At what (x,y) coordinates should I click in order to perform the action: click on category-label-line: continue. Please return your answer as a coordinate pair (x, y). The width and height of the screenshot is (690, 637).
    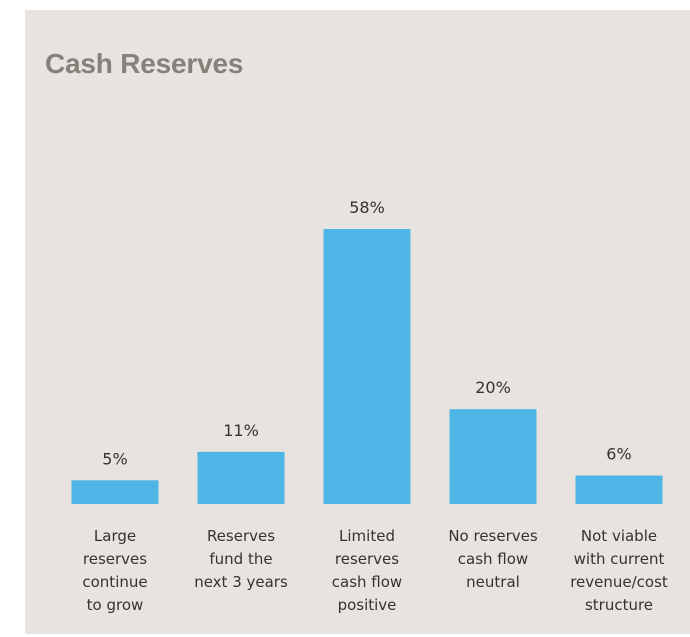
    Looking at the image, I should click on (114, 582).